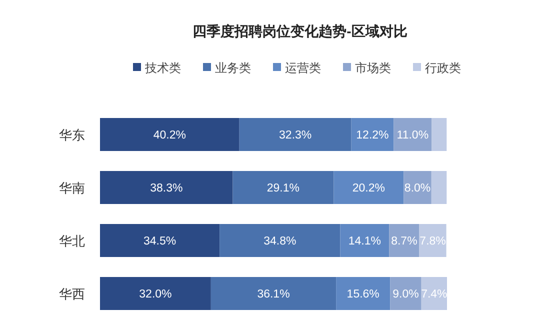 This screenshot has width=554, height=325. Describe the element at coordinates (434, 294) in the screenshot. I see `data-label: 7.4%` at that location.